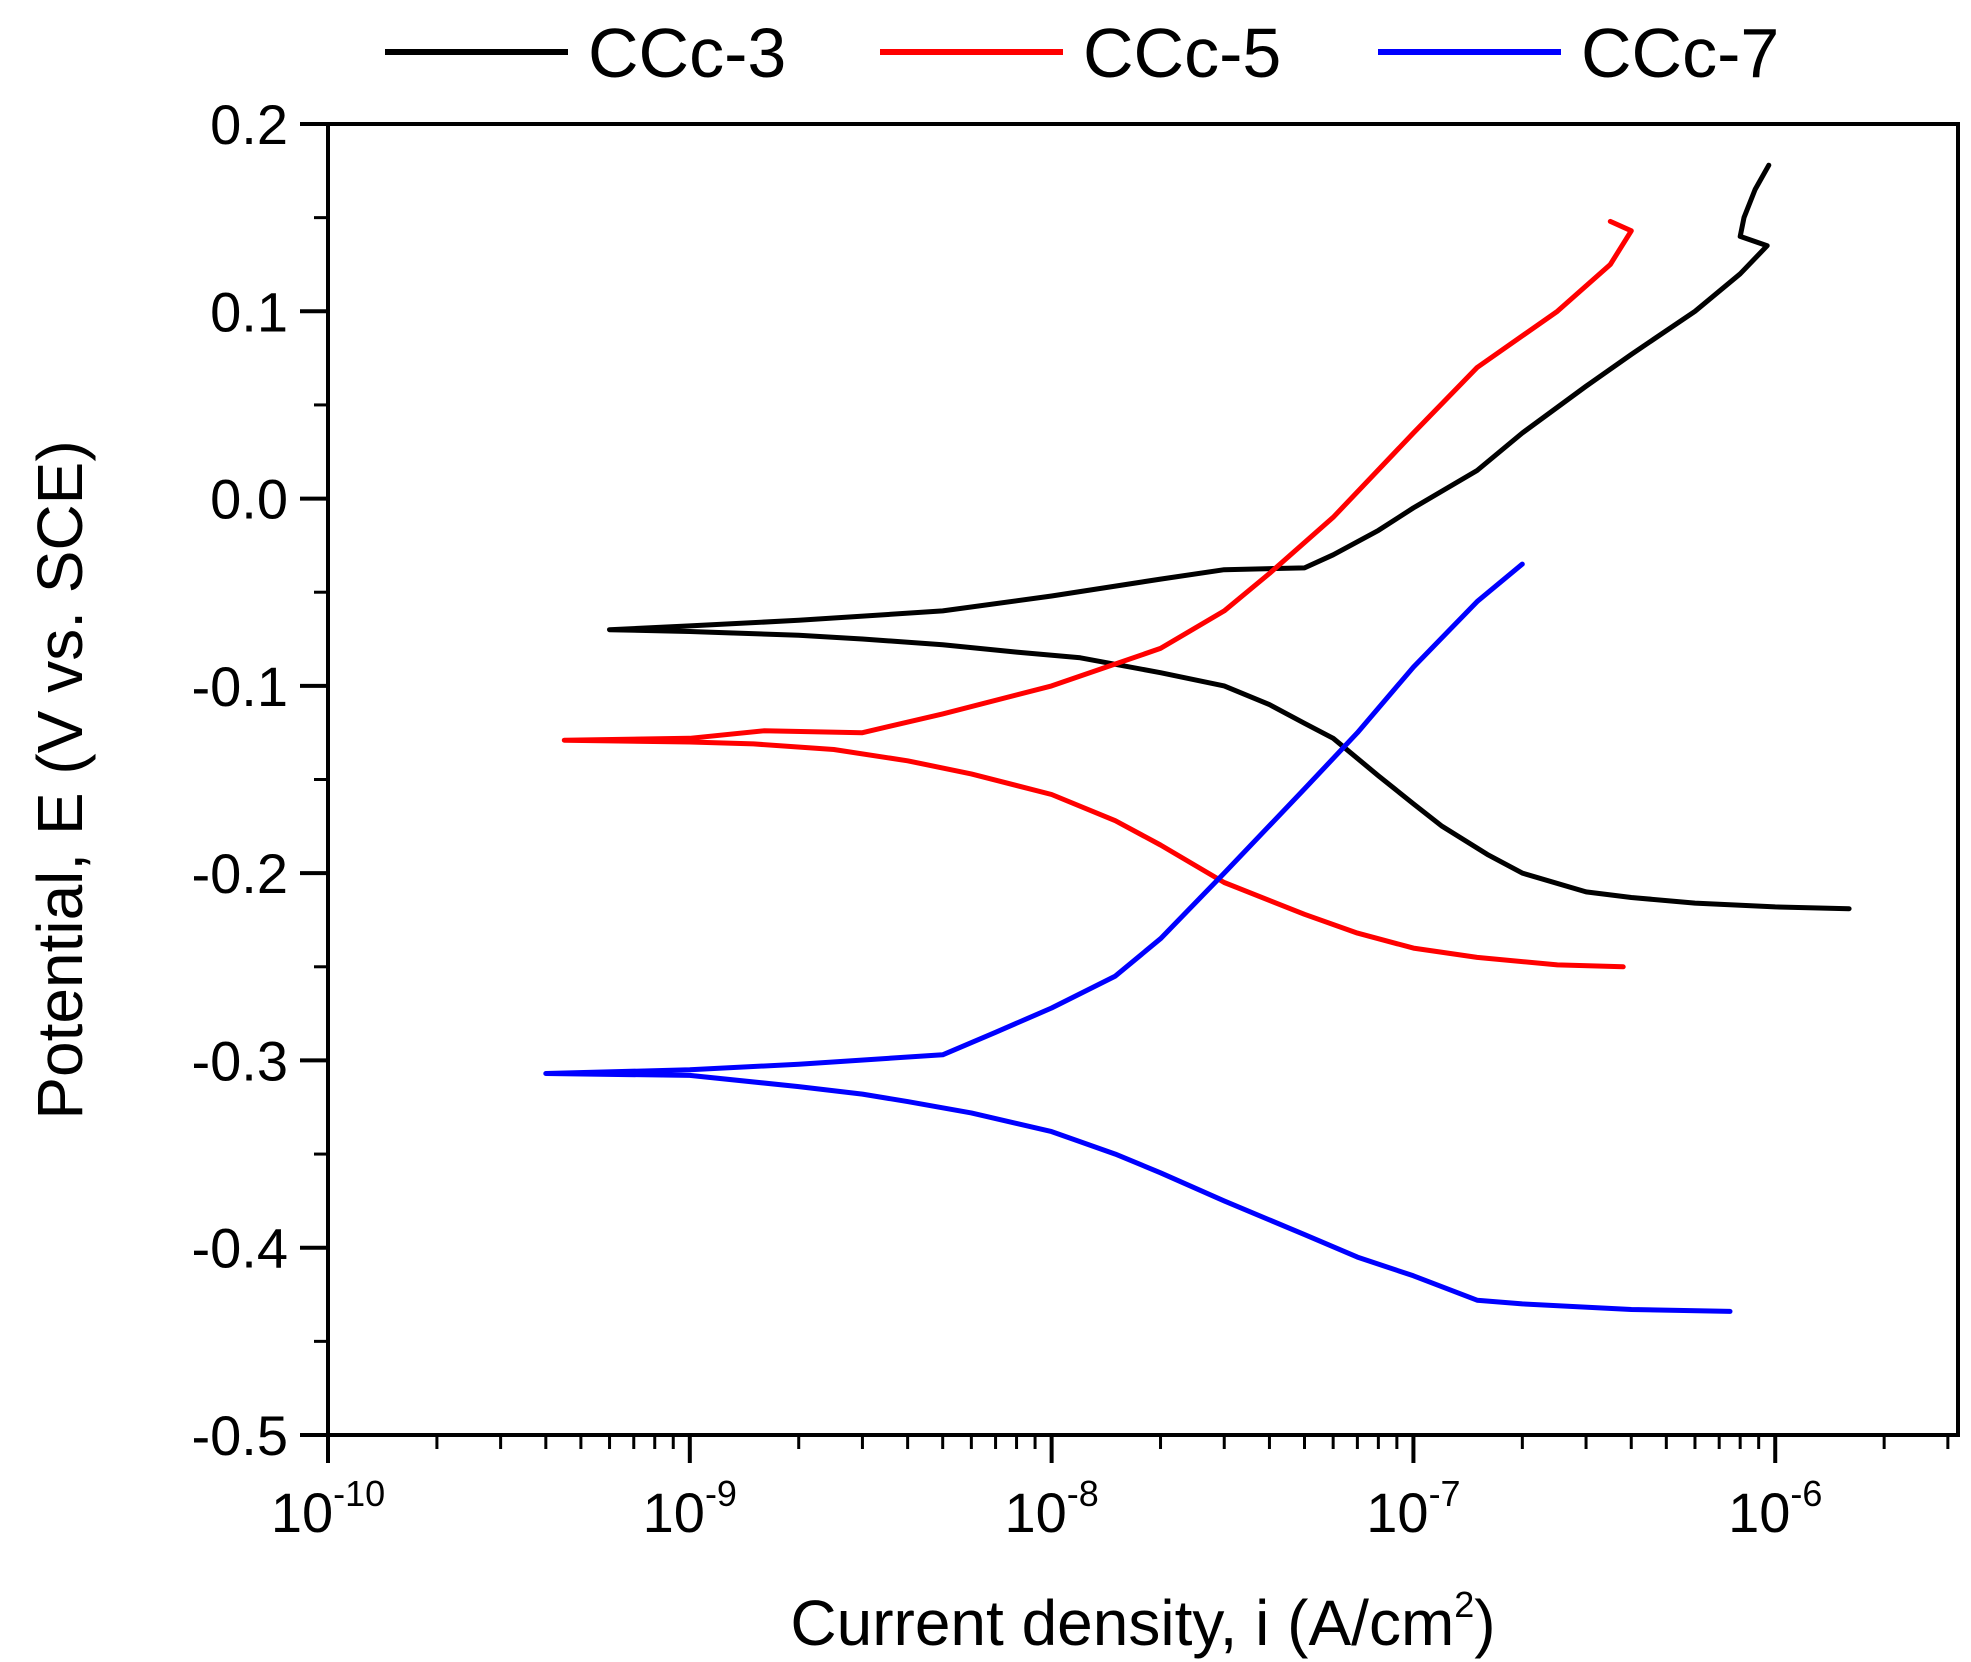 The width and height of the screenshot is (1971, 1662). I want to click on y-tick-label: 0.2, so click(249, 124).